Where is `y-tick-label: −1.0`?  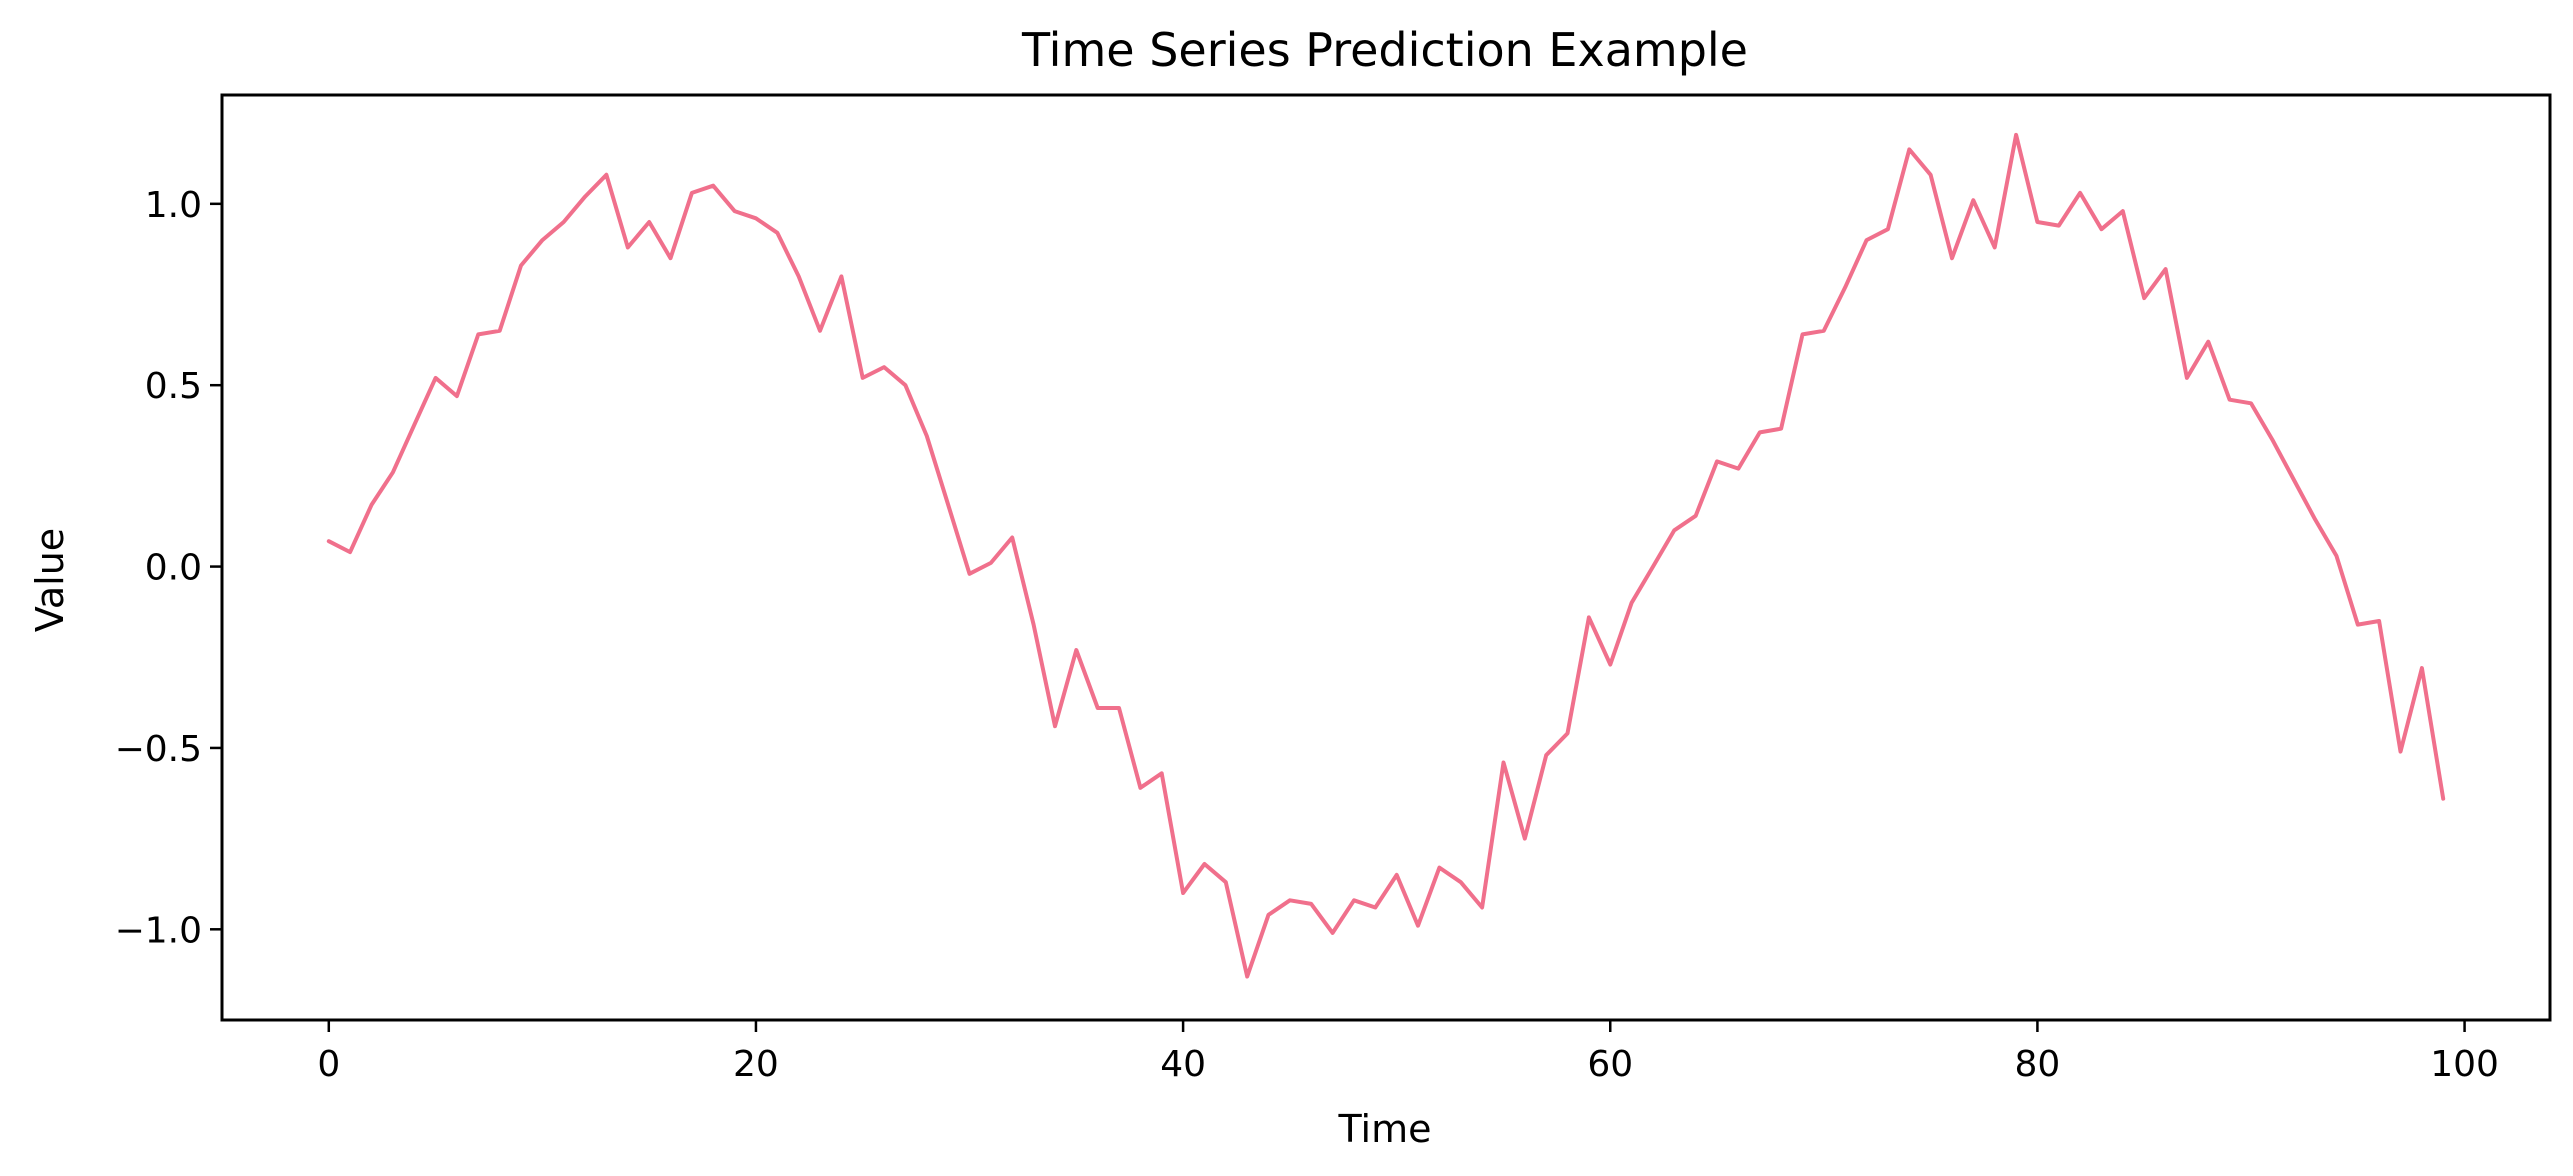 y-tick-label: −1.0 is located at coordinates (158, 930).